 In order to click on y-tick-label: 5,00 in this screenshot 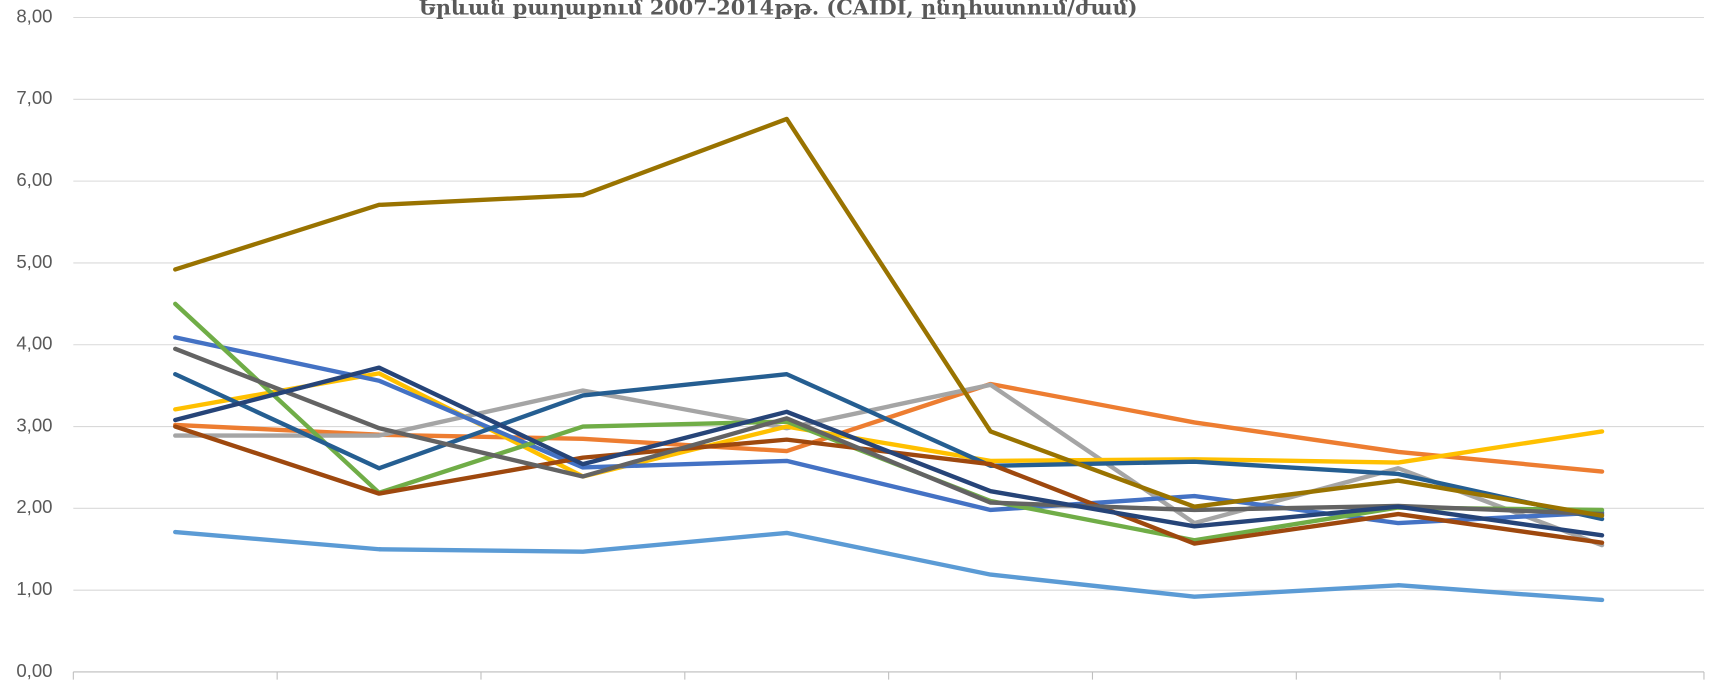, I will do `click(34, 261)`.